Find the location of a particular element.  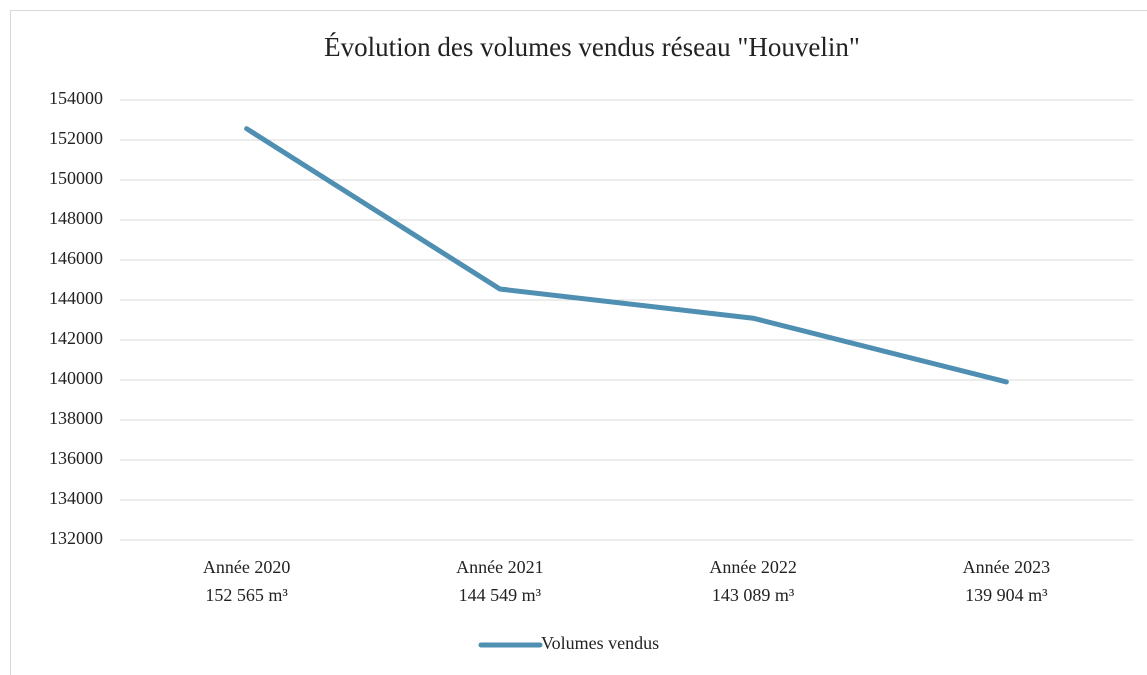

y-tick-label: 144000 is located at coordinates (76, 298).